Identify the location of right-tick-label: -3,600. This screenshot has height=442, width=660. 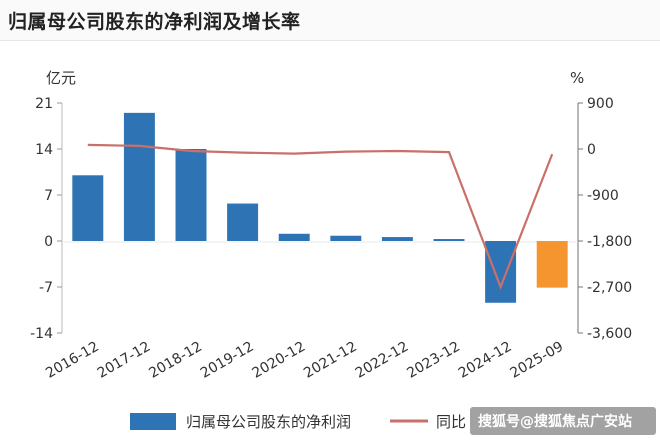
(609, 334).